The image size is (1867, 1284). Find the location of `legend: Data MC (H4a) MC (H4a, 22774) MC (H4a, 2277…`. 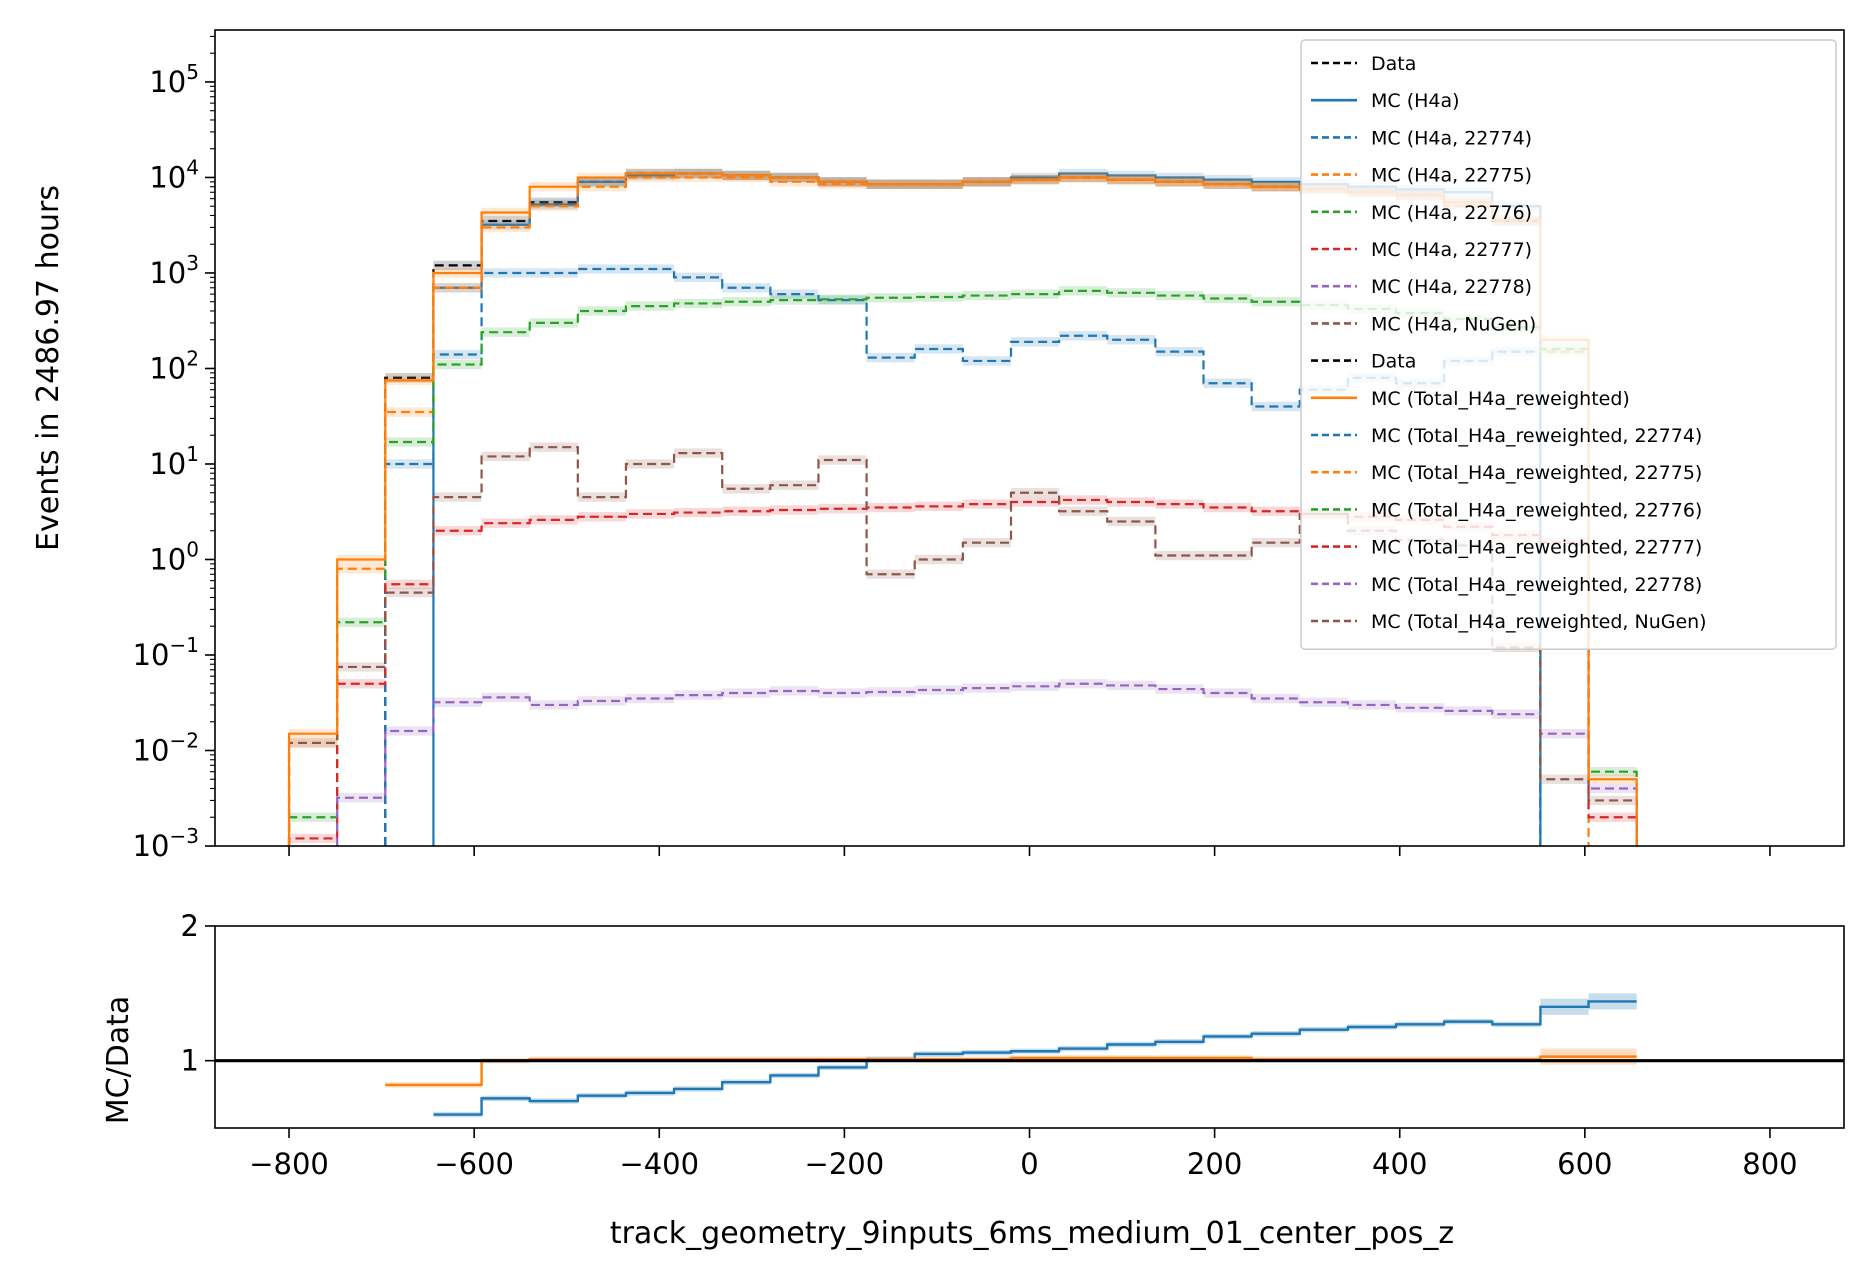

legend: Data MC (H4a) MC (H4a, 22774) MC (H4a, 2277… is located at coordinates (1568, 344).